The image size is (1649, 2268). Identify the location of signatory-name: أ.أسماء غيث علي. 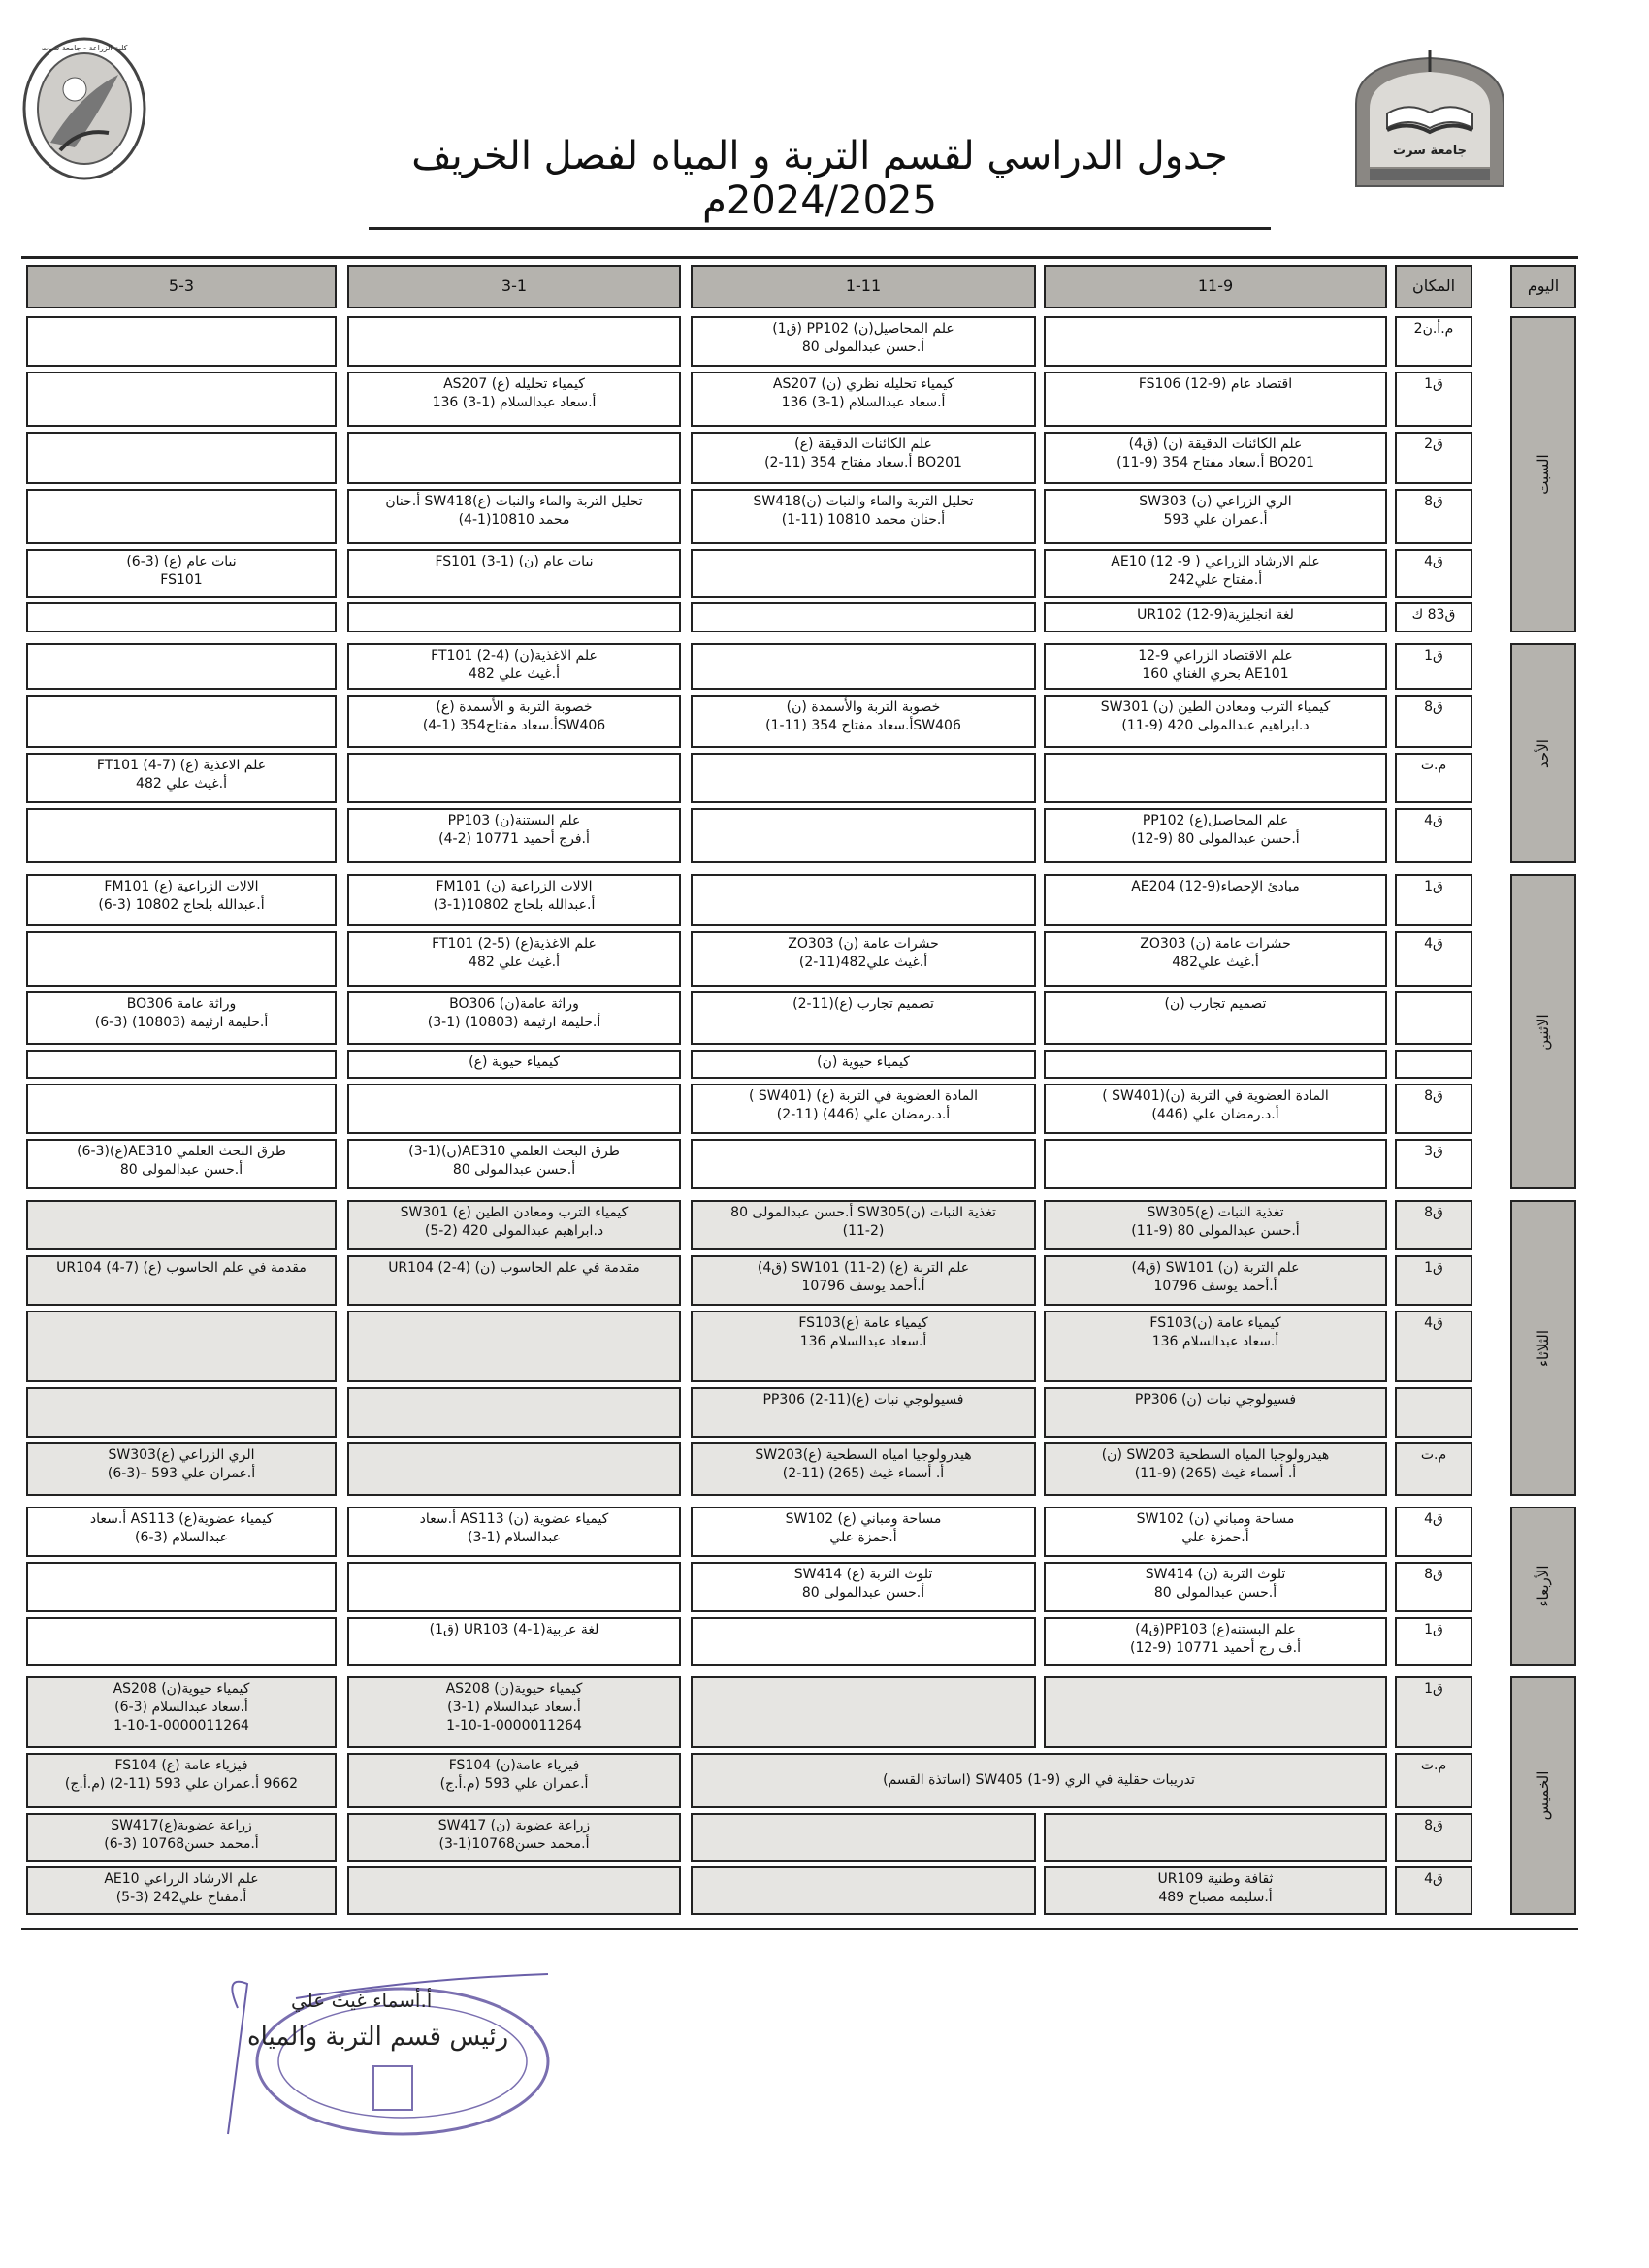
(362, 2000).